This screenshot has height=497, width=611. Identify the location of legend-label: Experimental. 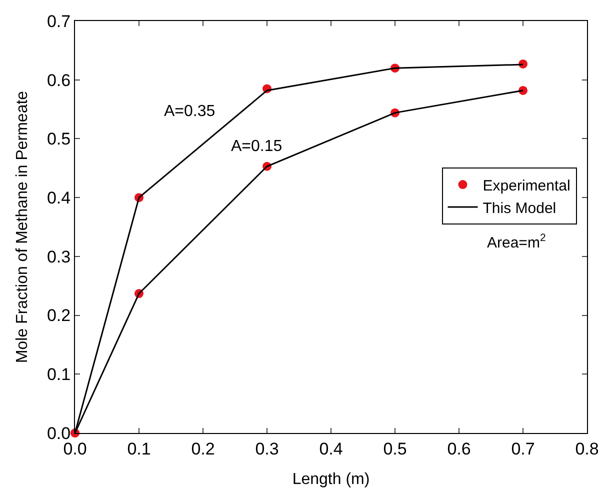
(526, 185).